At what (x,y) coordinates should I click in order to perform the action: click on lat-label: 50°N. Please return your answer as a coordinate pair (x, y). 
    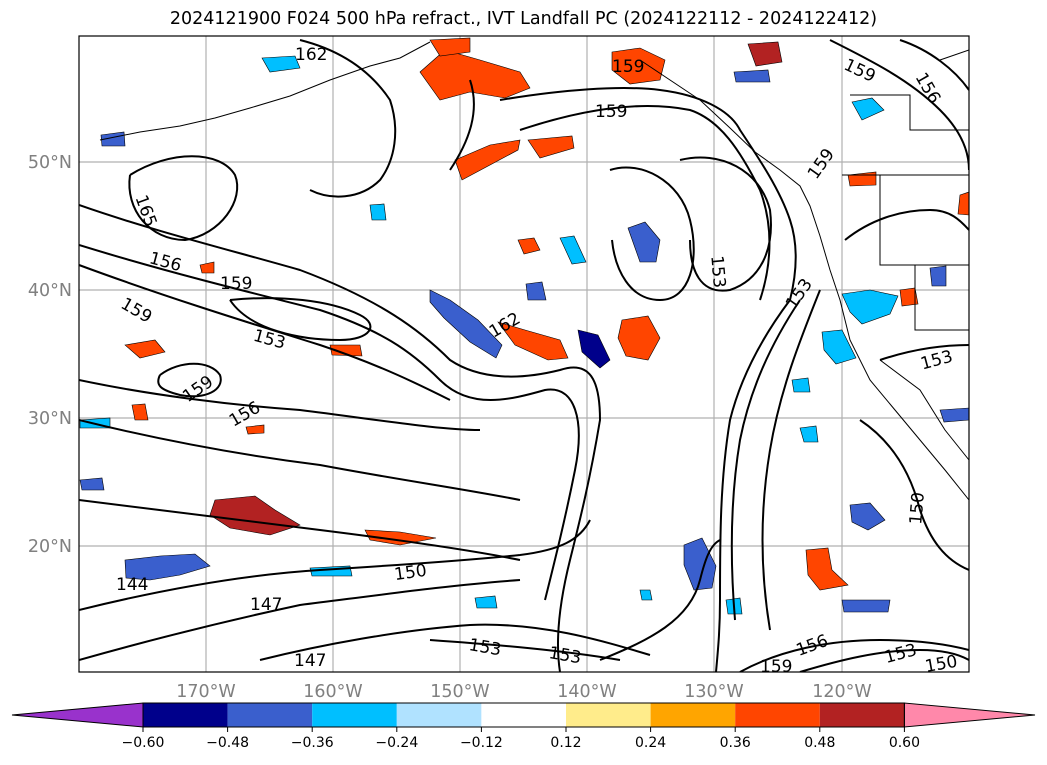
    Looking at the image, I should click on (50, 163).